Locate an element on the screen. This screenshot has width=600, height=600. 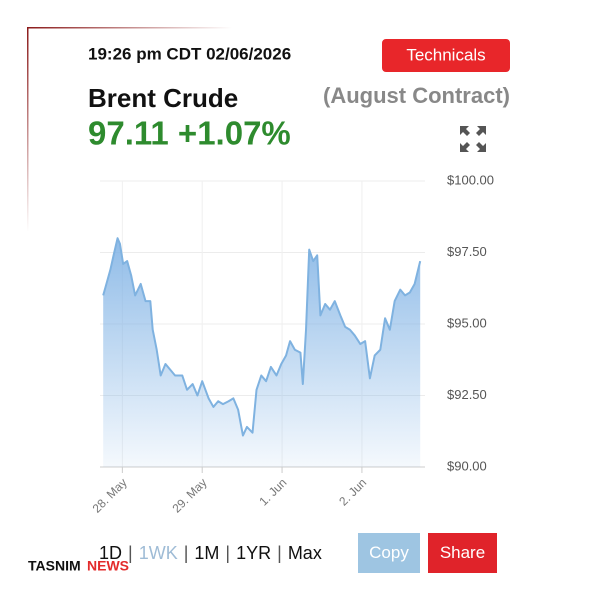
range-selector: 1D | 1WK | 1M | 1YR | Max is located at coordinates (210, 553).